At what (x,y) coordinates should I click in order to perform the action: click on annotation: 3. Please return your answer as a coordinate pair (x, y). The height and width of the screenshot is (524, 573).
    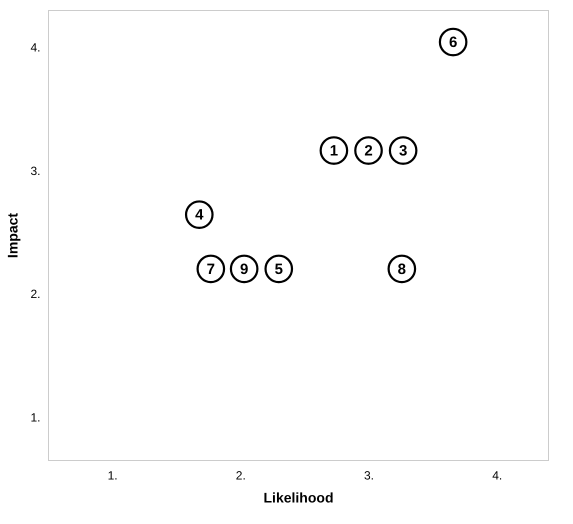
    Looking at the image, I should click on (403, 151).